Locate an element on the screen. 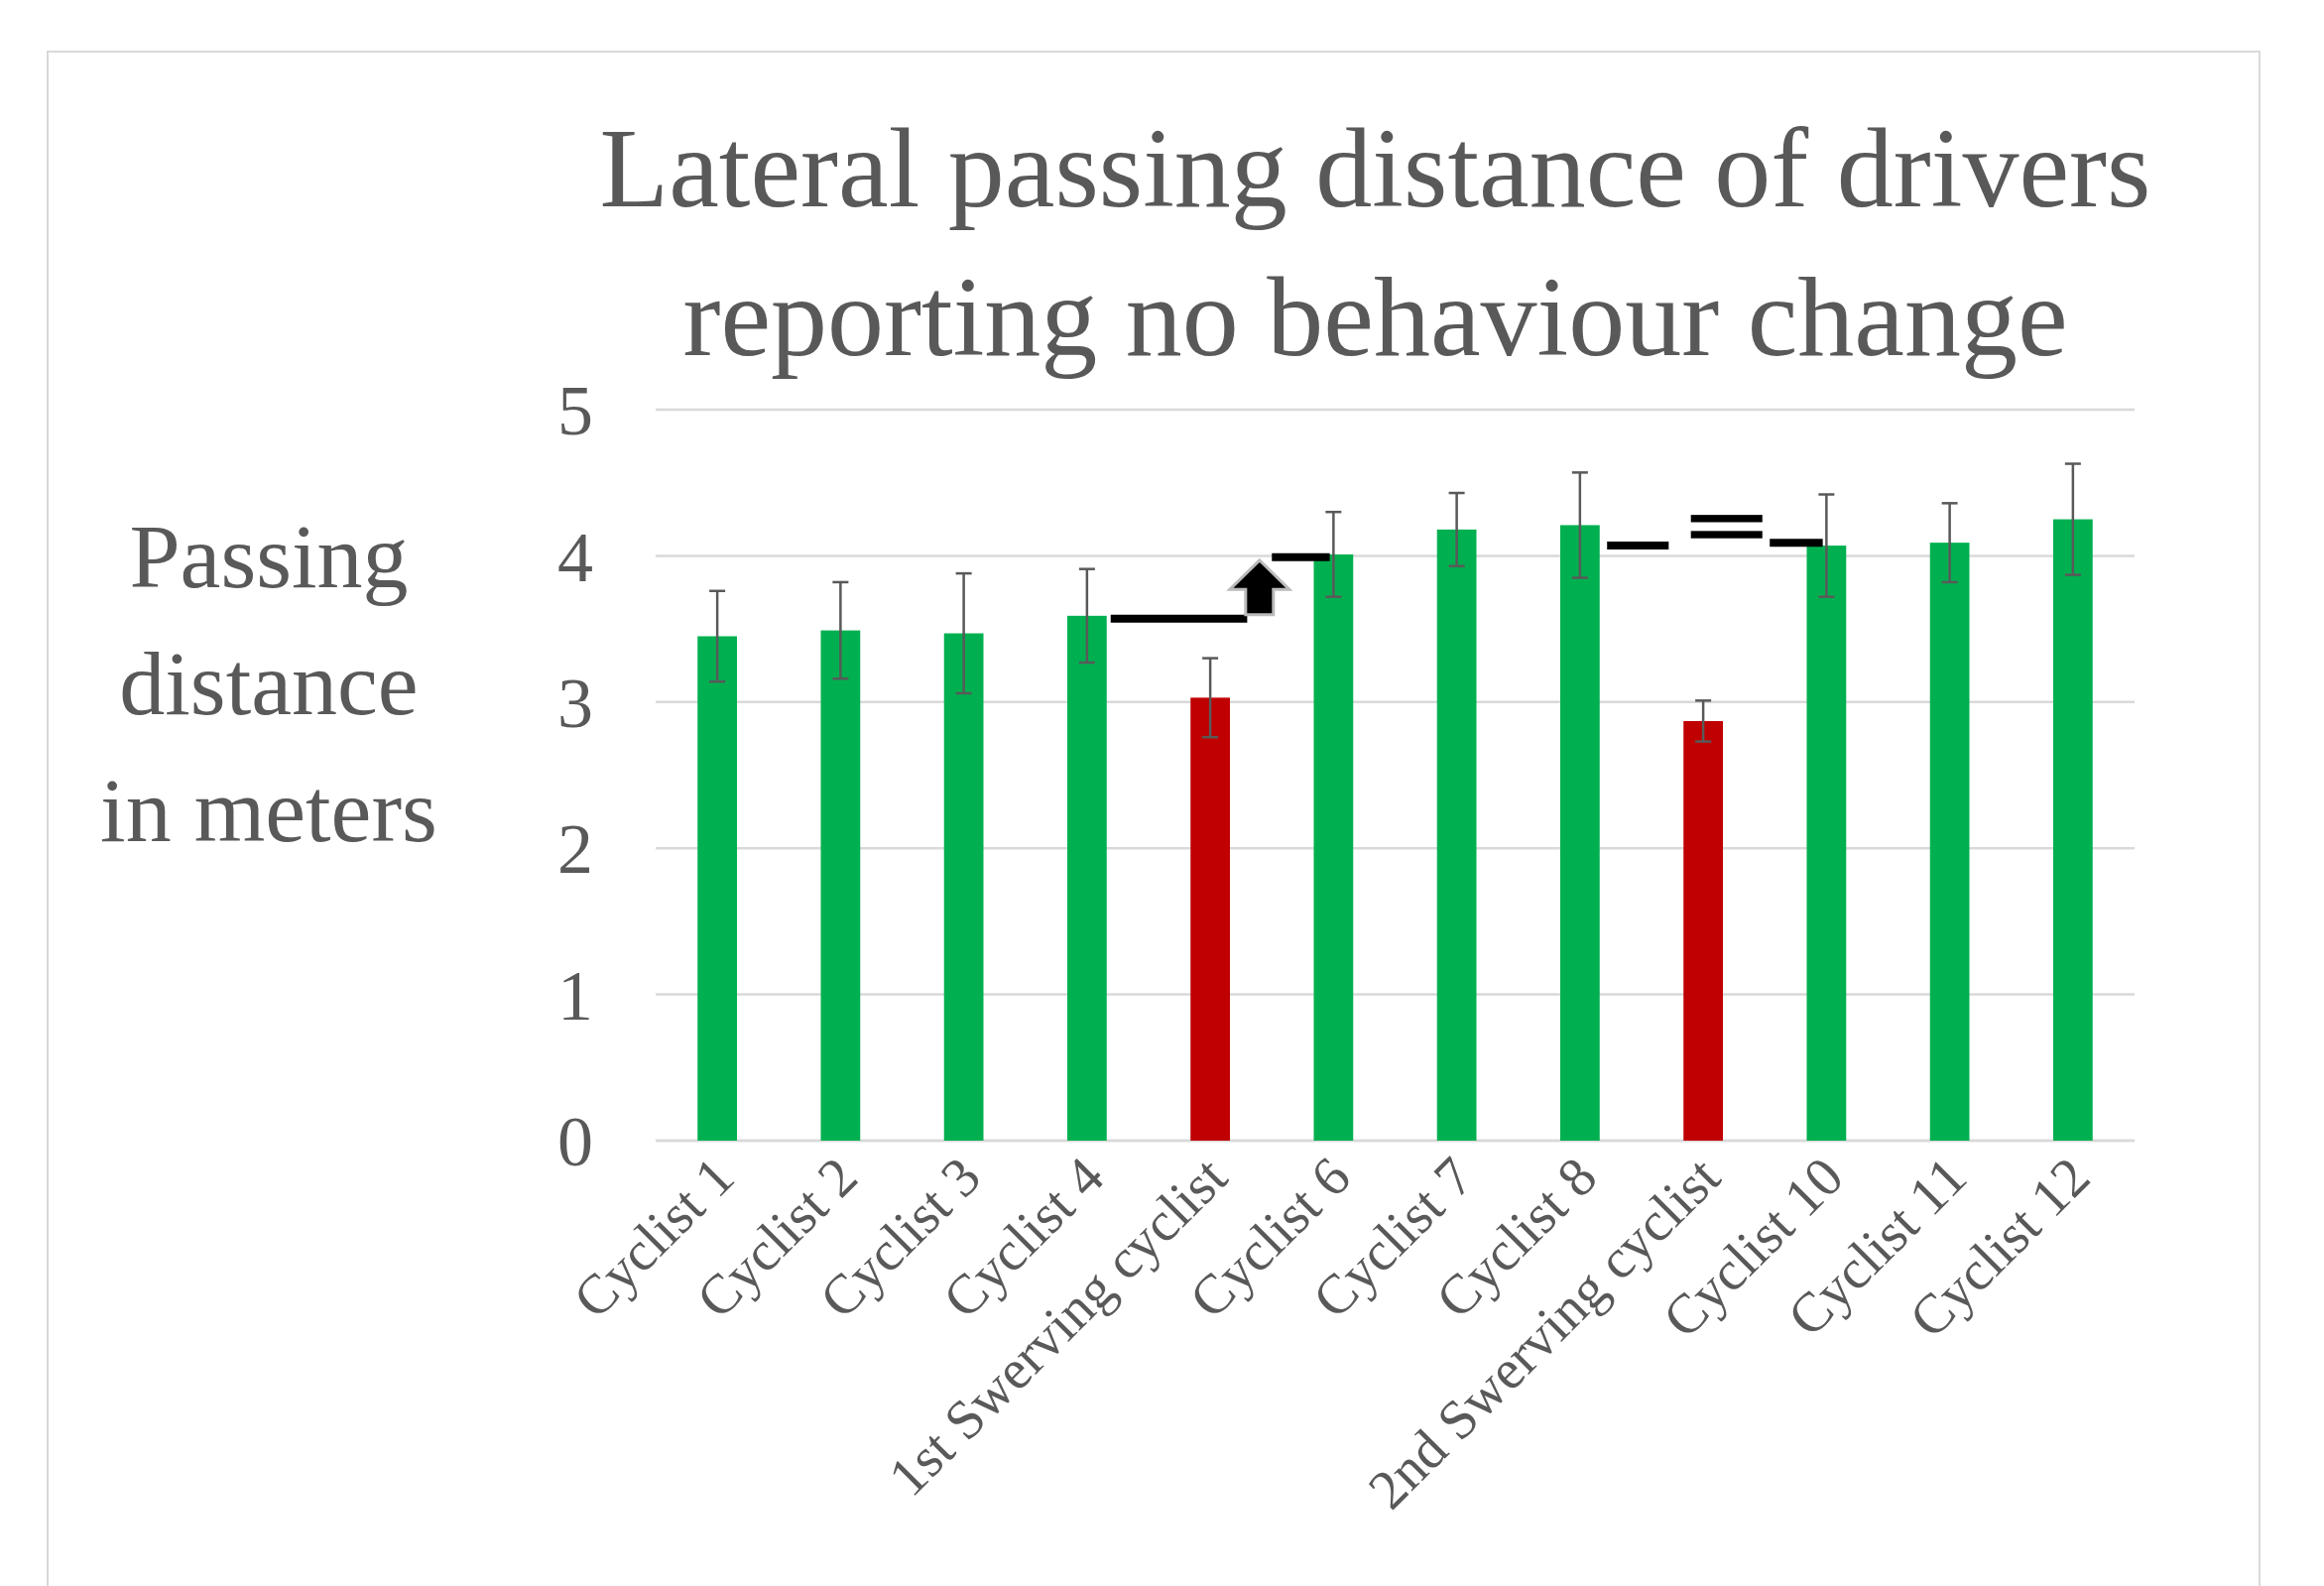 This screenshot has height=1586, width=2324. y-tick-label: 0 is located at coordinates (575, 1142).